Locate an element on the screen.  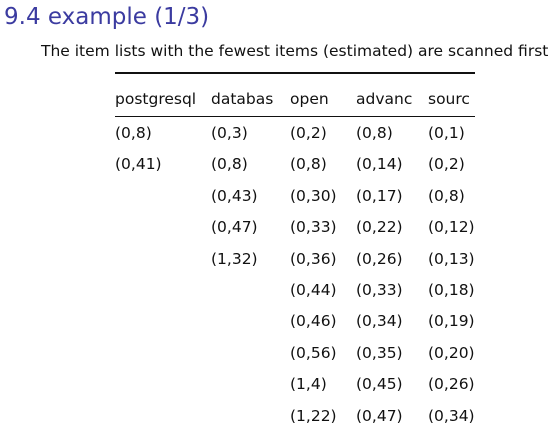
table-cell: (0,46) is located at coordinates (313, 321).